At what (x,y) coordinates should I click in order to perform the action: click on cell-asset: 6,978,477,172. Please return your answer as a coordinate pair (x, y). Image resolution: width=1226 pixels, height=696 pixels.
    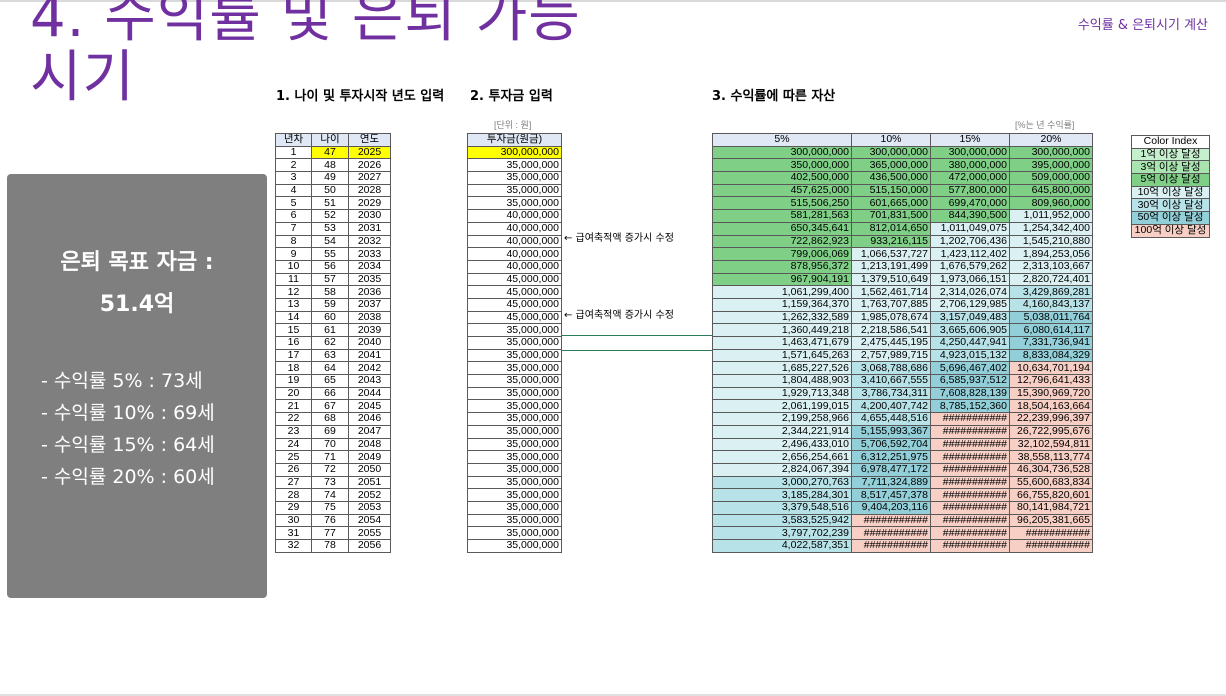
    Looking at the image, I should click on (891, 469).